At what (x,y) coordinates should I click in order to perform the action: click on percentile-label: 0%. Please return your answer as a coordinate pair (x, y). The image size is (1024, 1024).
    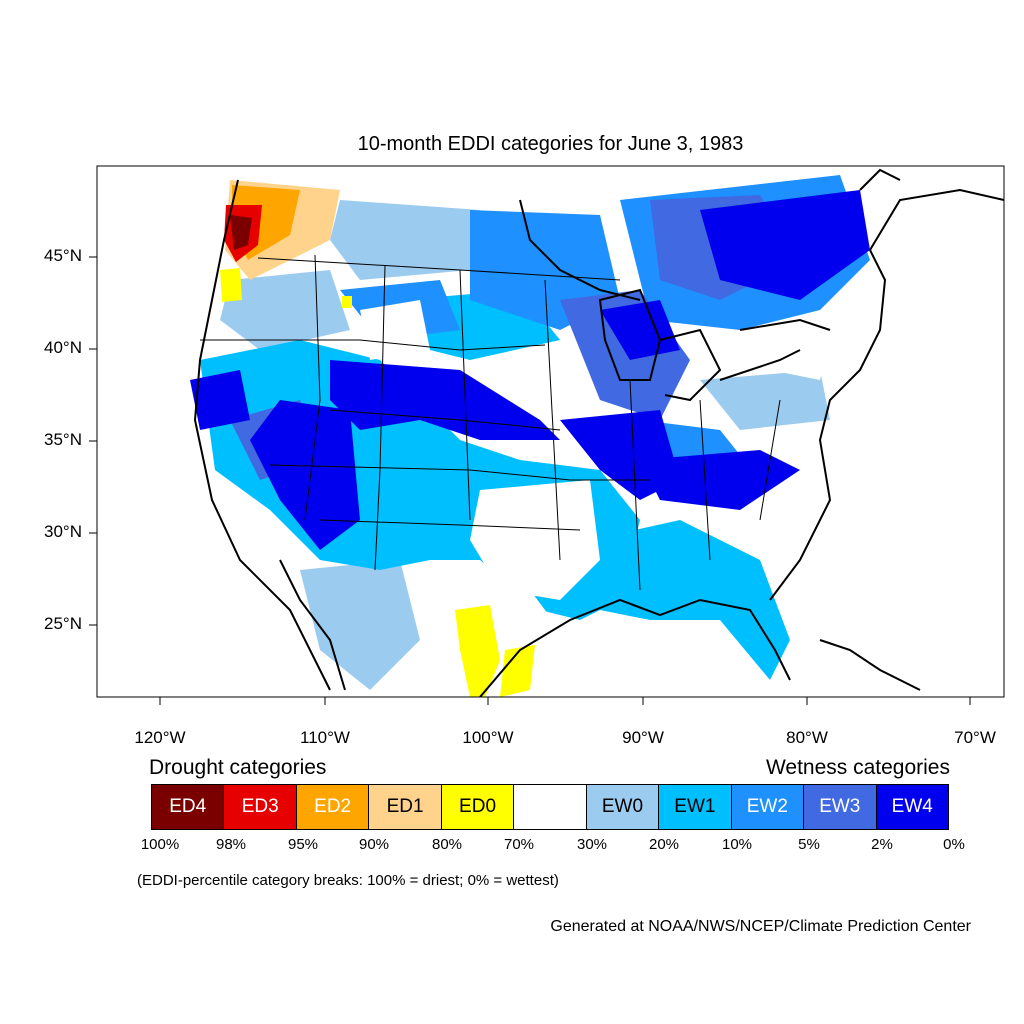
    Looking at the image, I should click on (954, 844).